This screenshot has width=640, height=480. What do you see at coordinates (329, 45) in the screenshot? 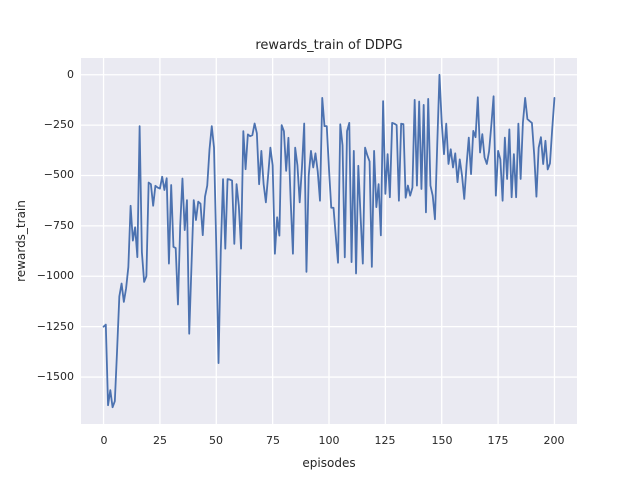
I see `chart-title: rewards_train of DDPG` at bounding box center [329, 45].